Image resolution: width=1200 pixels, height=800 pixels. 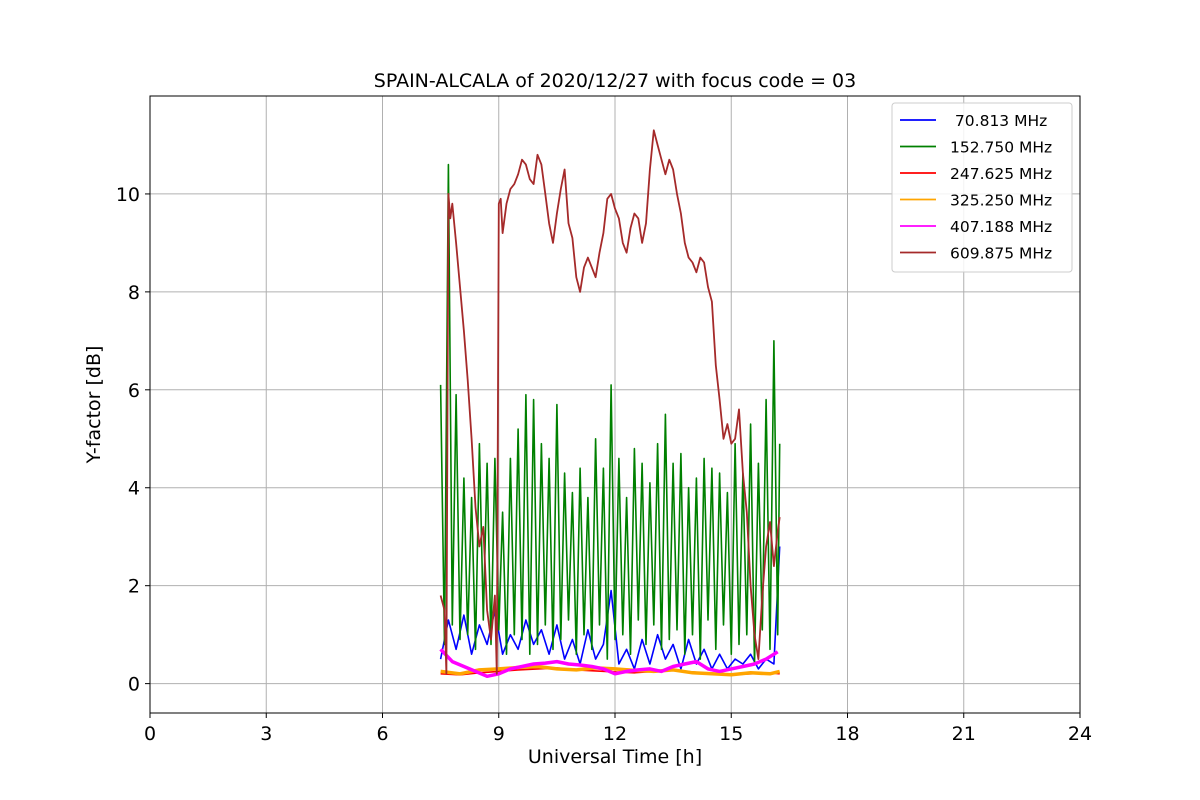 I want to click on y-tick-label: 2, so click(x=134, y=587).